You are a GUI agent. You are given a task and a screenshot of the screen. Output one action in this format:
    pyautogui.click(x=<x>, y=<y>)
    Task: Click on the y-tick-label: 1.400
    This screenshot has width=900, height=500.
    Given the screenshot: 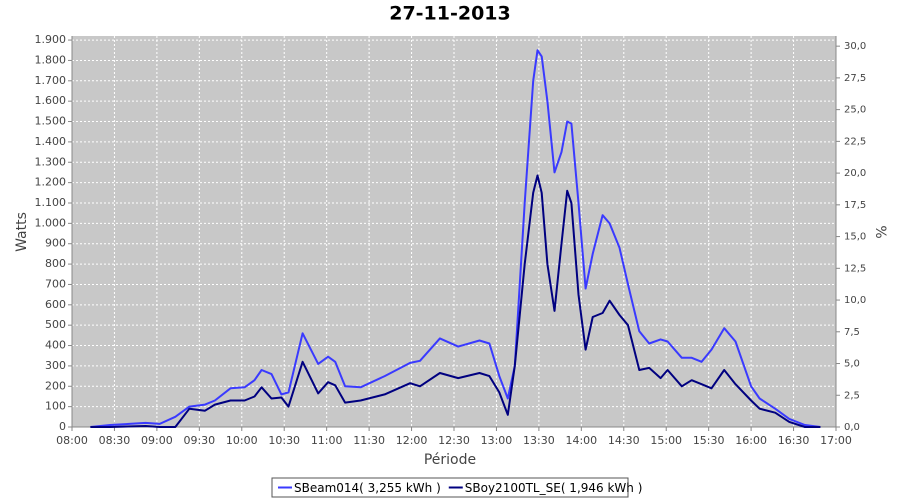 What is the action you would take?
    pyautogui.click(x=51, y=141)
    